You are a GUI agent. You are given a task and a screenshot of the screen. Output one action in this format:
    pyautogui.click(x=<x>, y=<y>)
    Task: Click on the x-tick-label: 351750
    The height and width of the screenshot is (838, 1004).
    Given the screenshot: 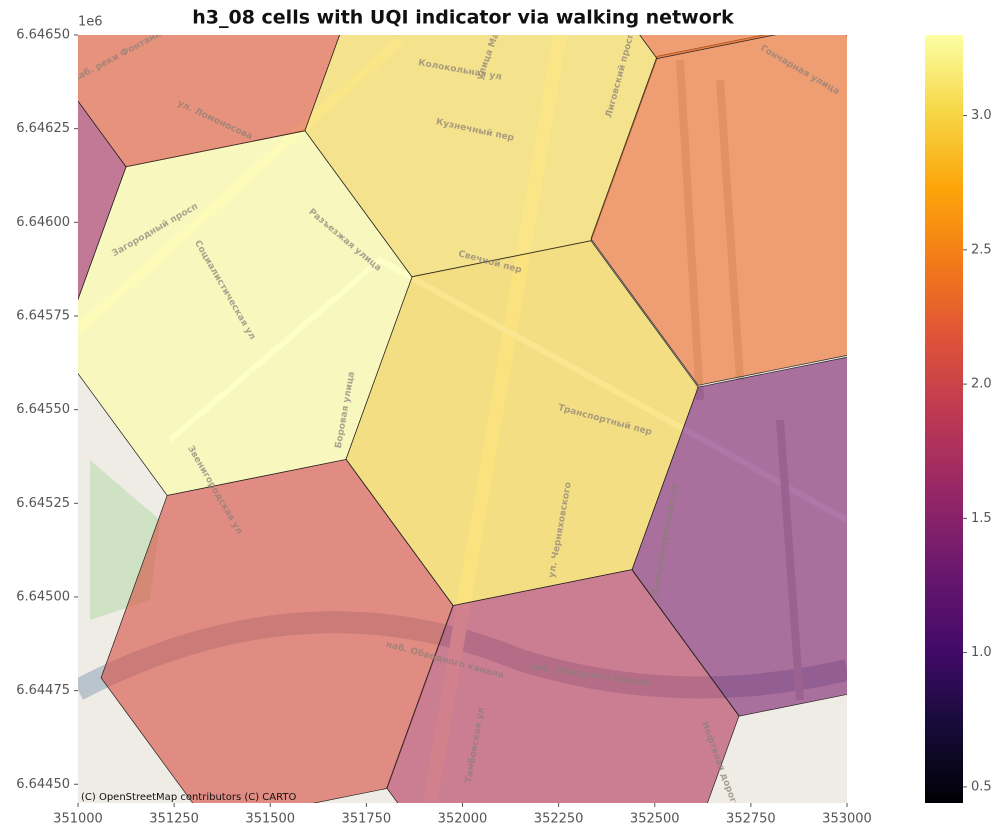 What is the action you would take?
    pyautogui.click(x=367, y=819)
    